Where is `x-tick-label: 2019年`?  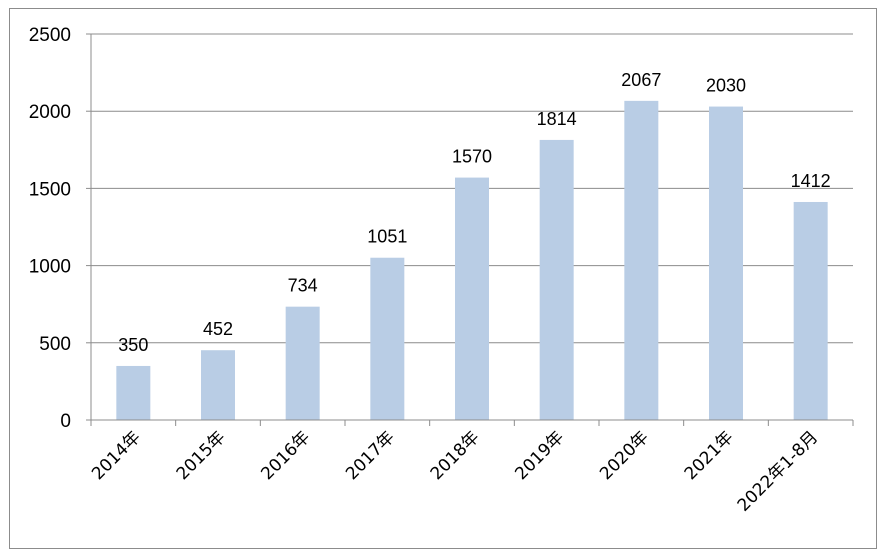 x-tick-label: 2019年 is located at coordinates (539, 455).